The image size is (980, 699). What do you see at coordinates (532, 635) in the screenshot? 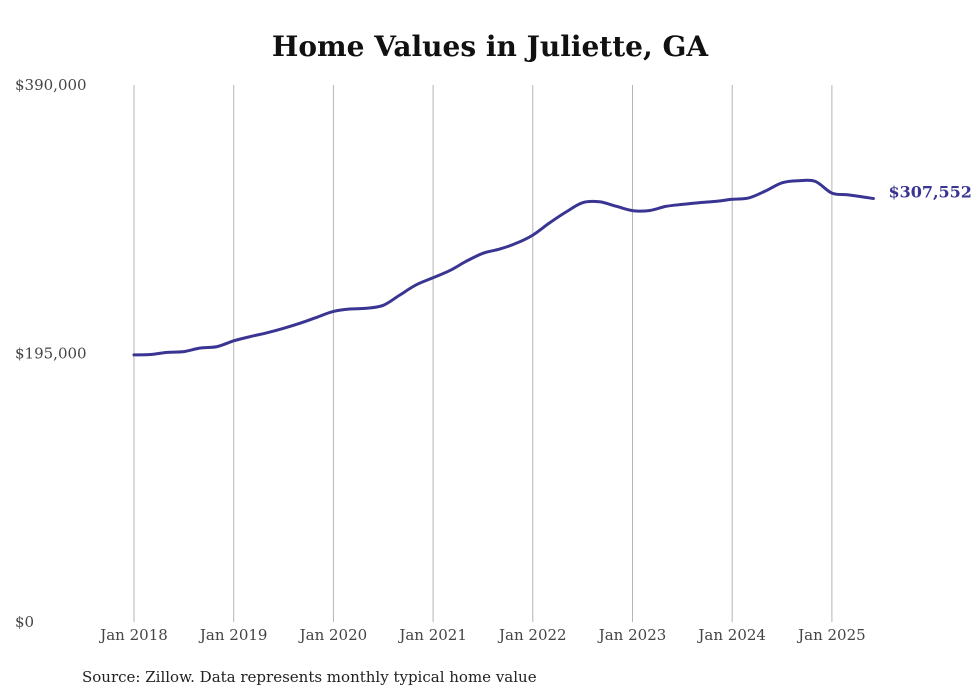
I see `x-tick-label-4: Jan 2022` at bounding box center [532, 635].